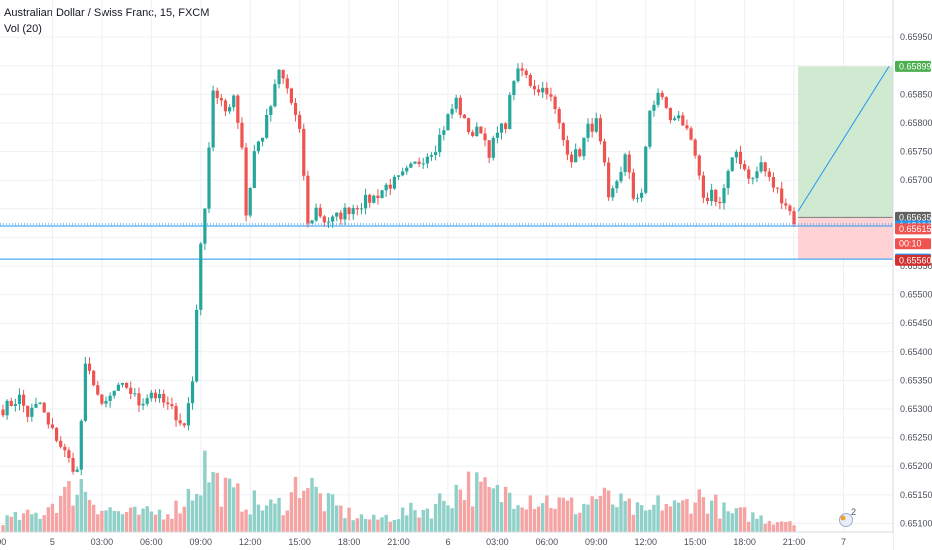  What do you see at coordinates (102, 542) in the screenshot?
I see `time-tick-label: 03:00` at bounding box center [102, 542].